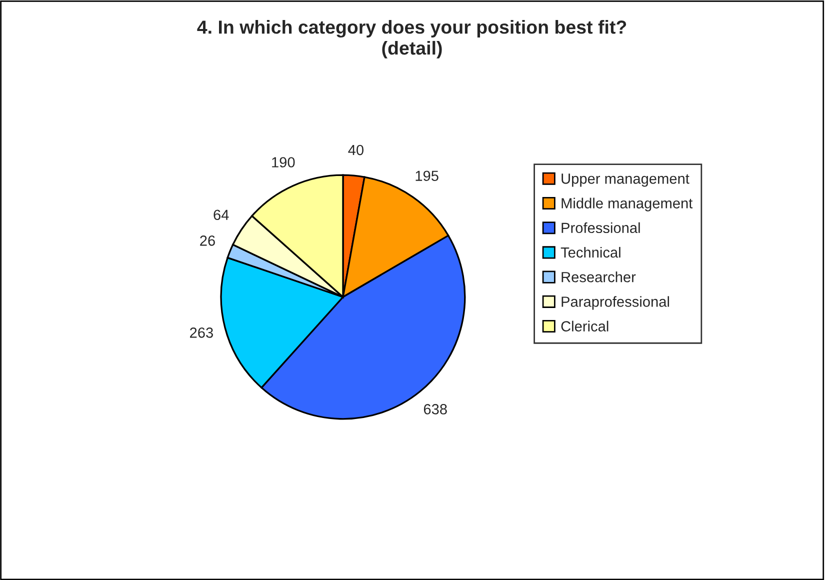 The image size is (825, 580). What do you see at coordinates (207, 241) in the screenshot?
I see `data-label: 26` at bounding box center [207, 241].